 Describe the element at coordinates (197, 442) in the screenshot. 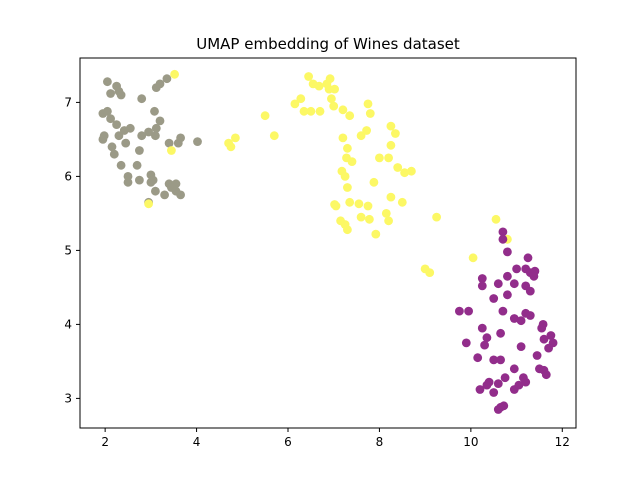

I see `x-tick-label: 4` at that location.